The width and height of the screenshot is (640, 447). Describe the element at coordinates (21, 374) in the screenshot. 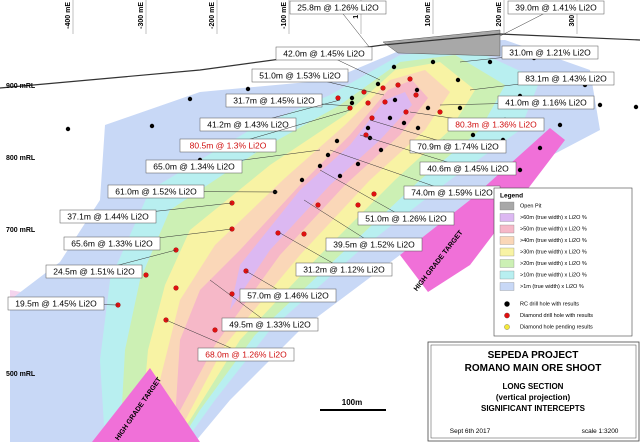

I see `elevation-label: 500 mRL` at that location.